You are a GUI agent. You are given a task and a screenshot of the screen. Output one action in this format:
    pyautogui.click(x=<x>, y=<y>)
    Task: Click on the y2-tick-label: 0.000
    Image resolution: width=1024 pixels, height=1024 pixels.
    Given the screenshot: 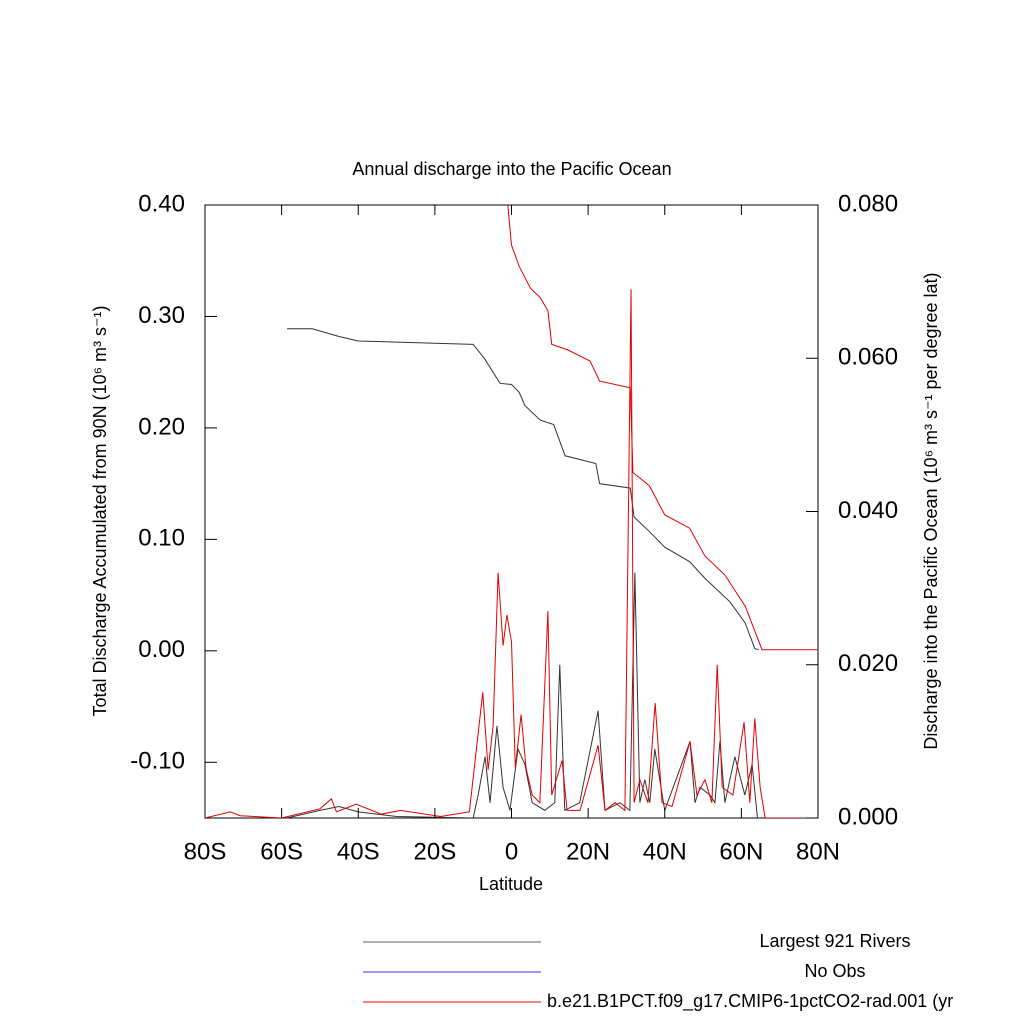 What is the action you would take?
    pyautogui.click(x=868, y=816)
    